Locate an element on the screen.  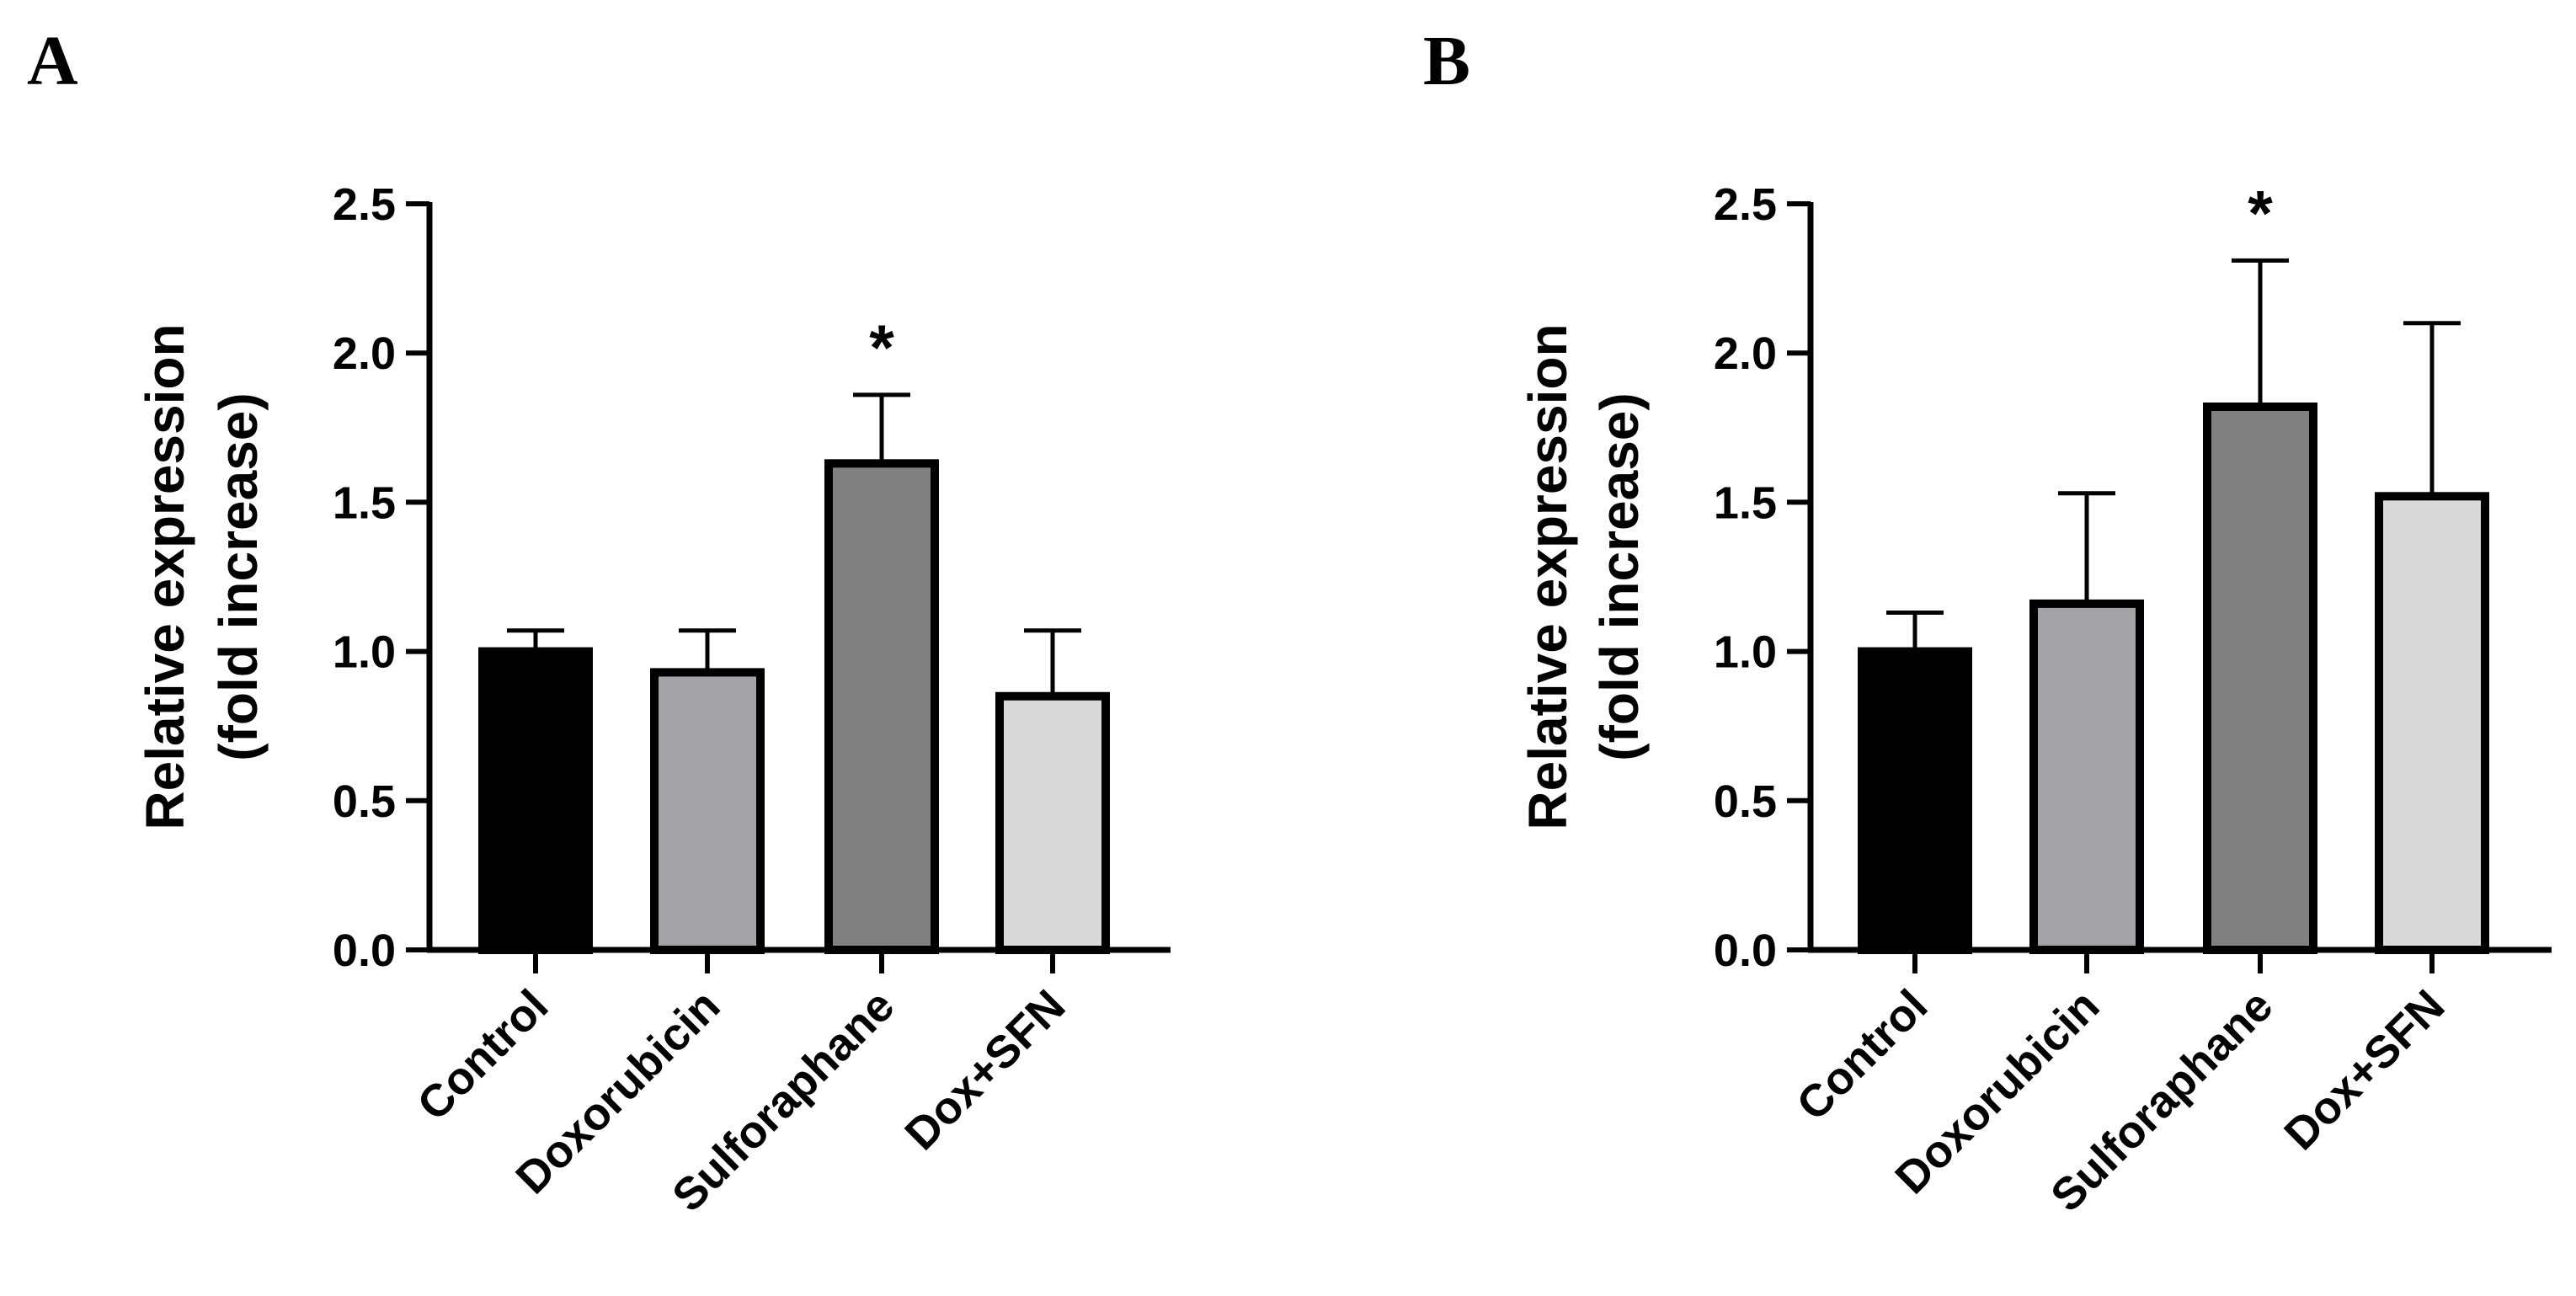
panel-a-letter: A is located at coordinates (52, 61).